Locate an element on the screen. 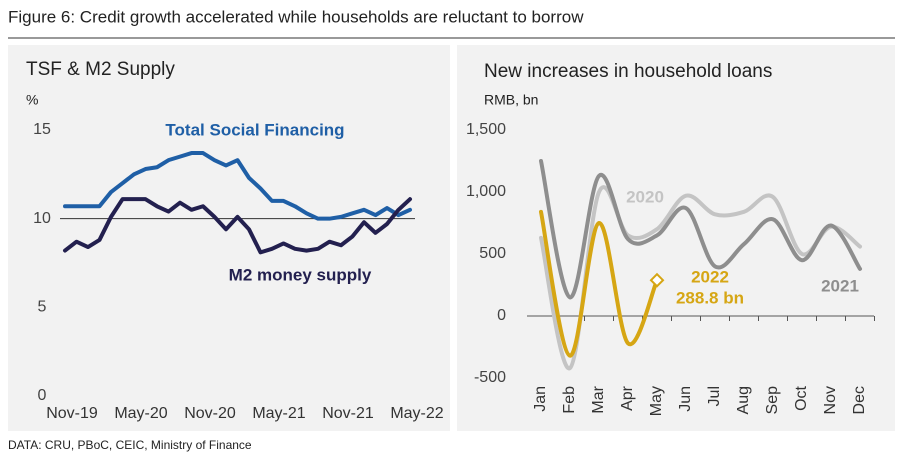  x-tick-label: May-21 is located at coordinates (278, 413).